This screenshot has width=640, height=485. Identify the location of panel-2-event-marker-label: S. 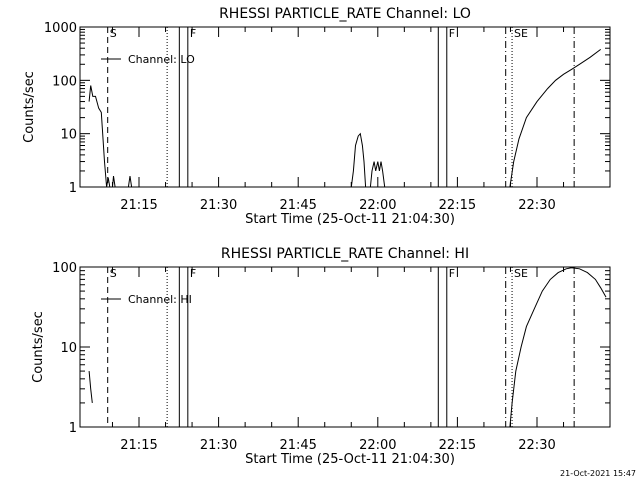
(113, 273).